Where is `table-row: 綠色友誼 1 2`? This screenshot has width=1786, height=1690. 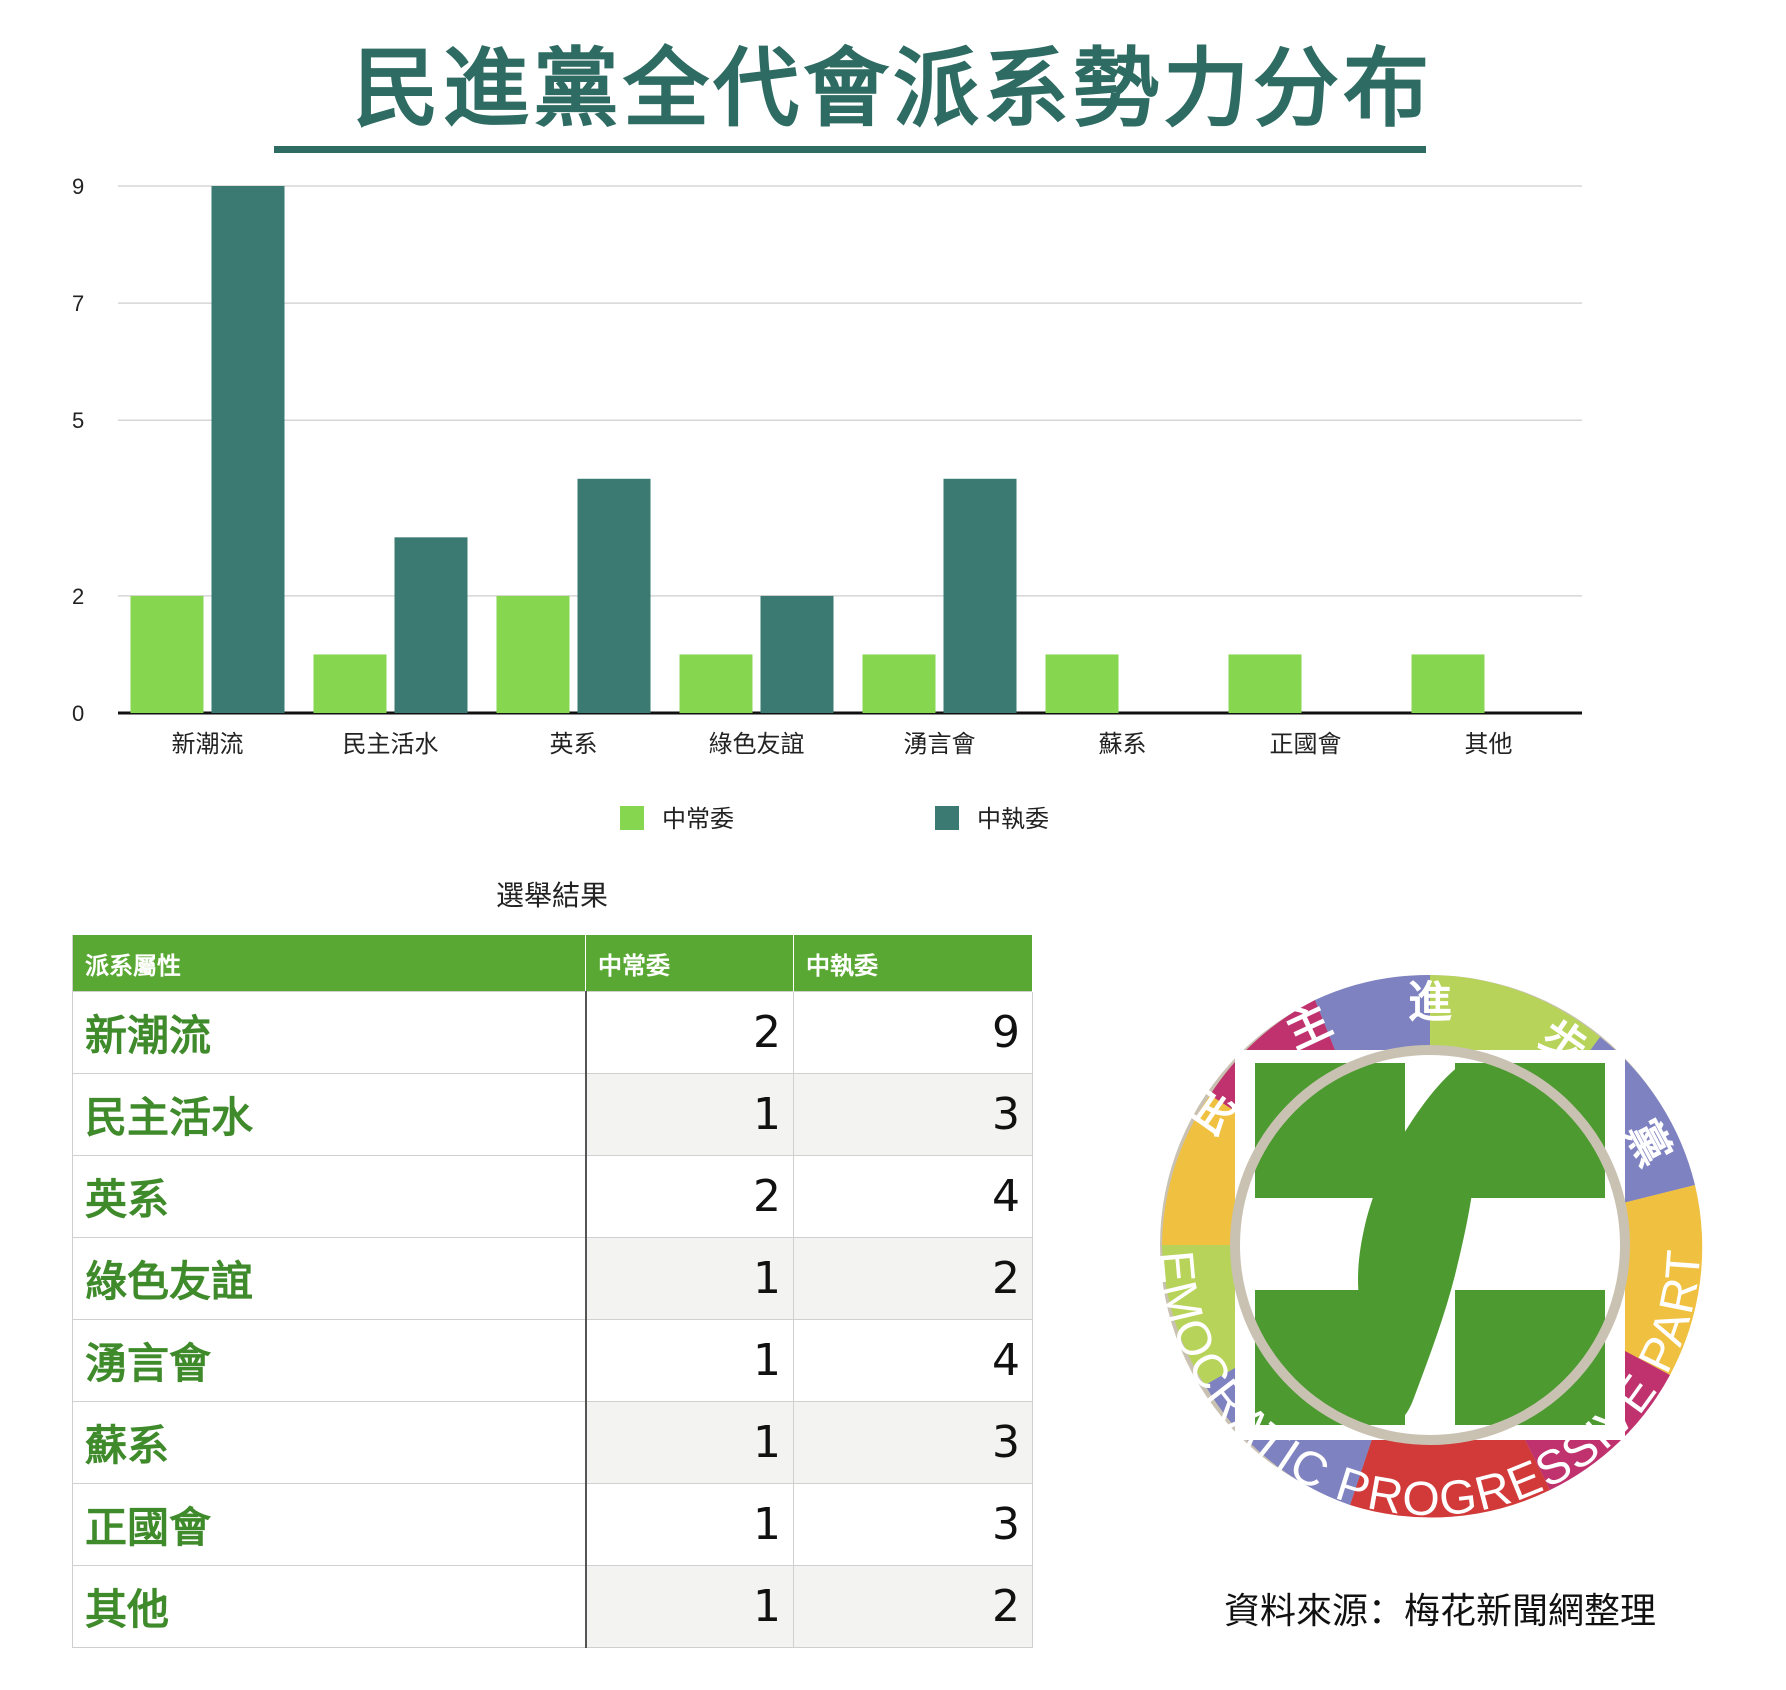 table-row: 綠色友誼 1 2 is located at coordinates (552, 1278).